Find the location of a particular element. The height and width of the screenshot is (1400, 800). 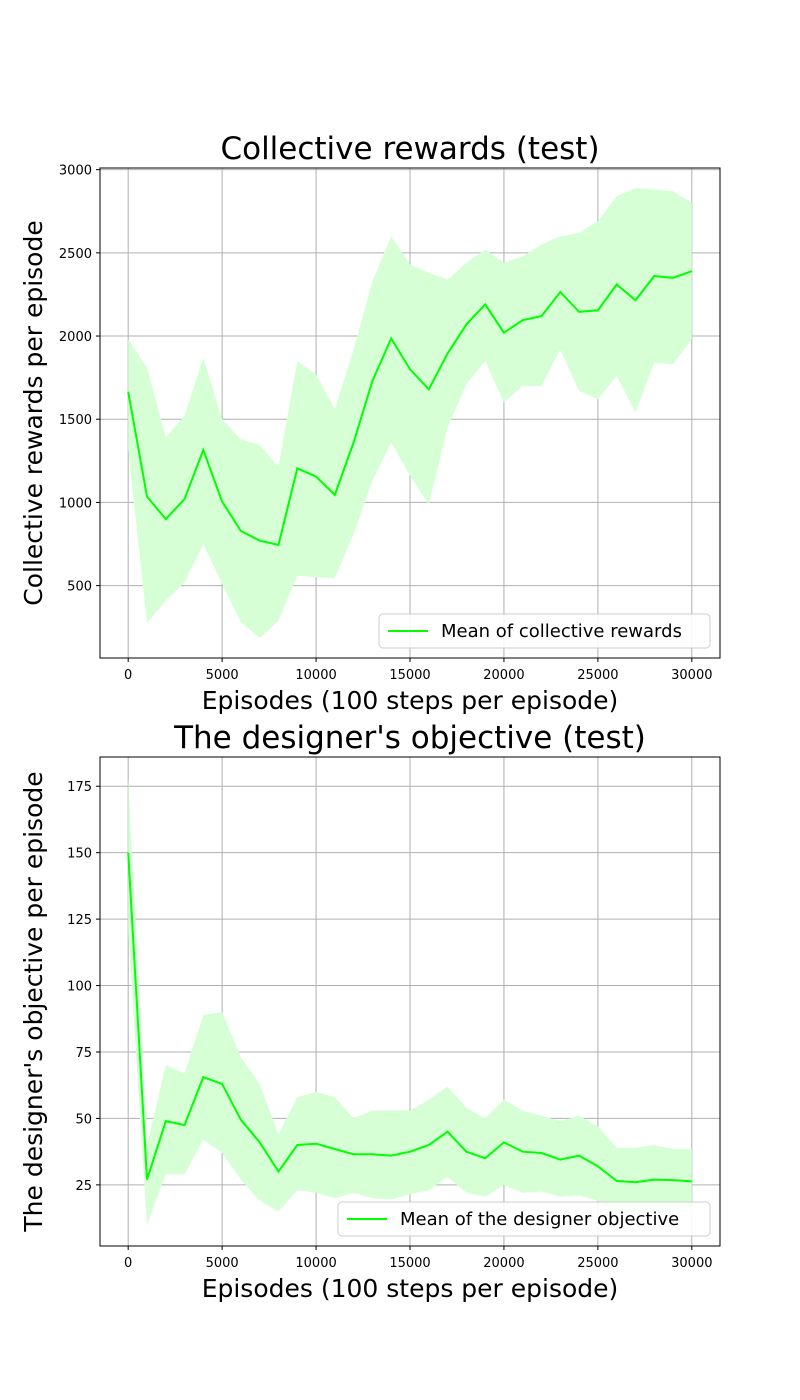

y-tick-label: 1500 is located at coordinates (75, 420).